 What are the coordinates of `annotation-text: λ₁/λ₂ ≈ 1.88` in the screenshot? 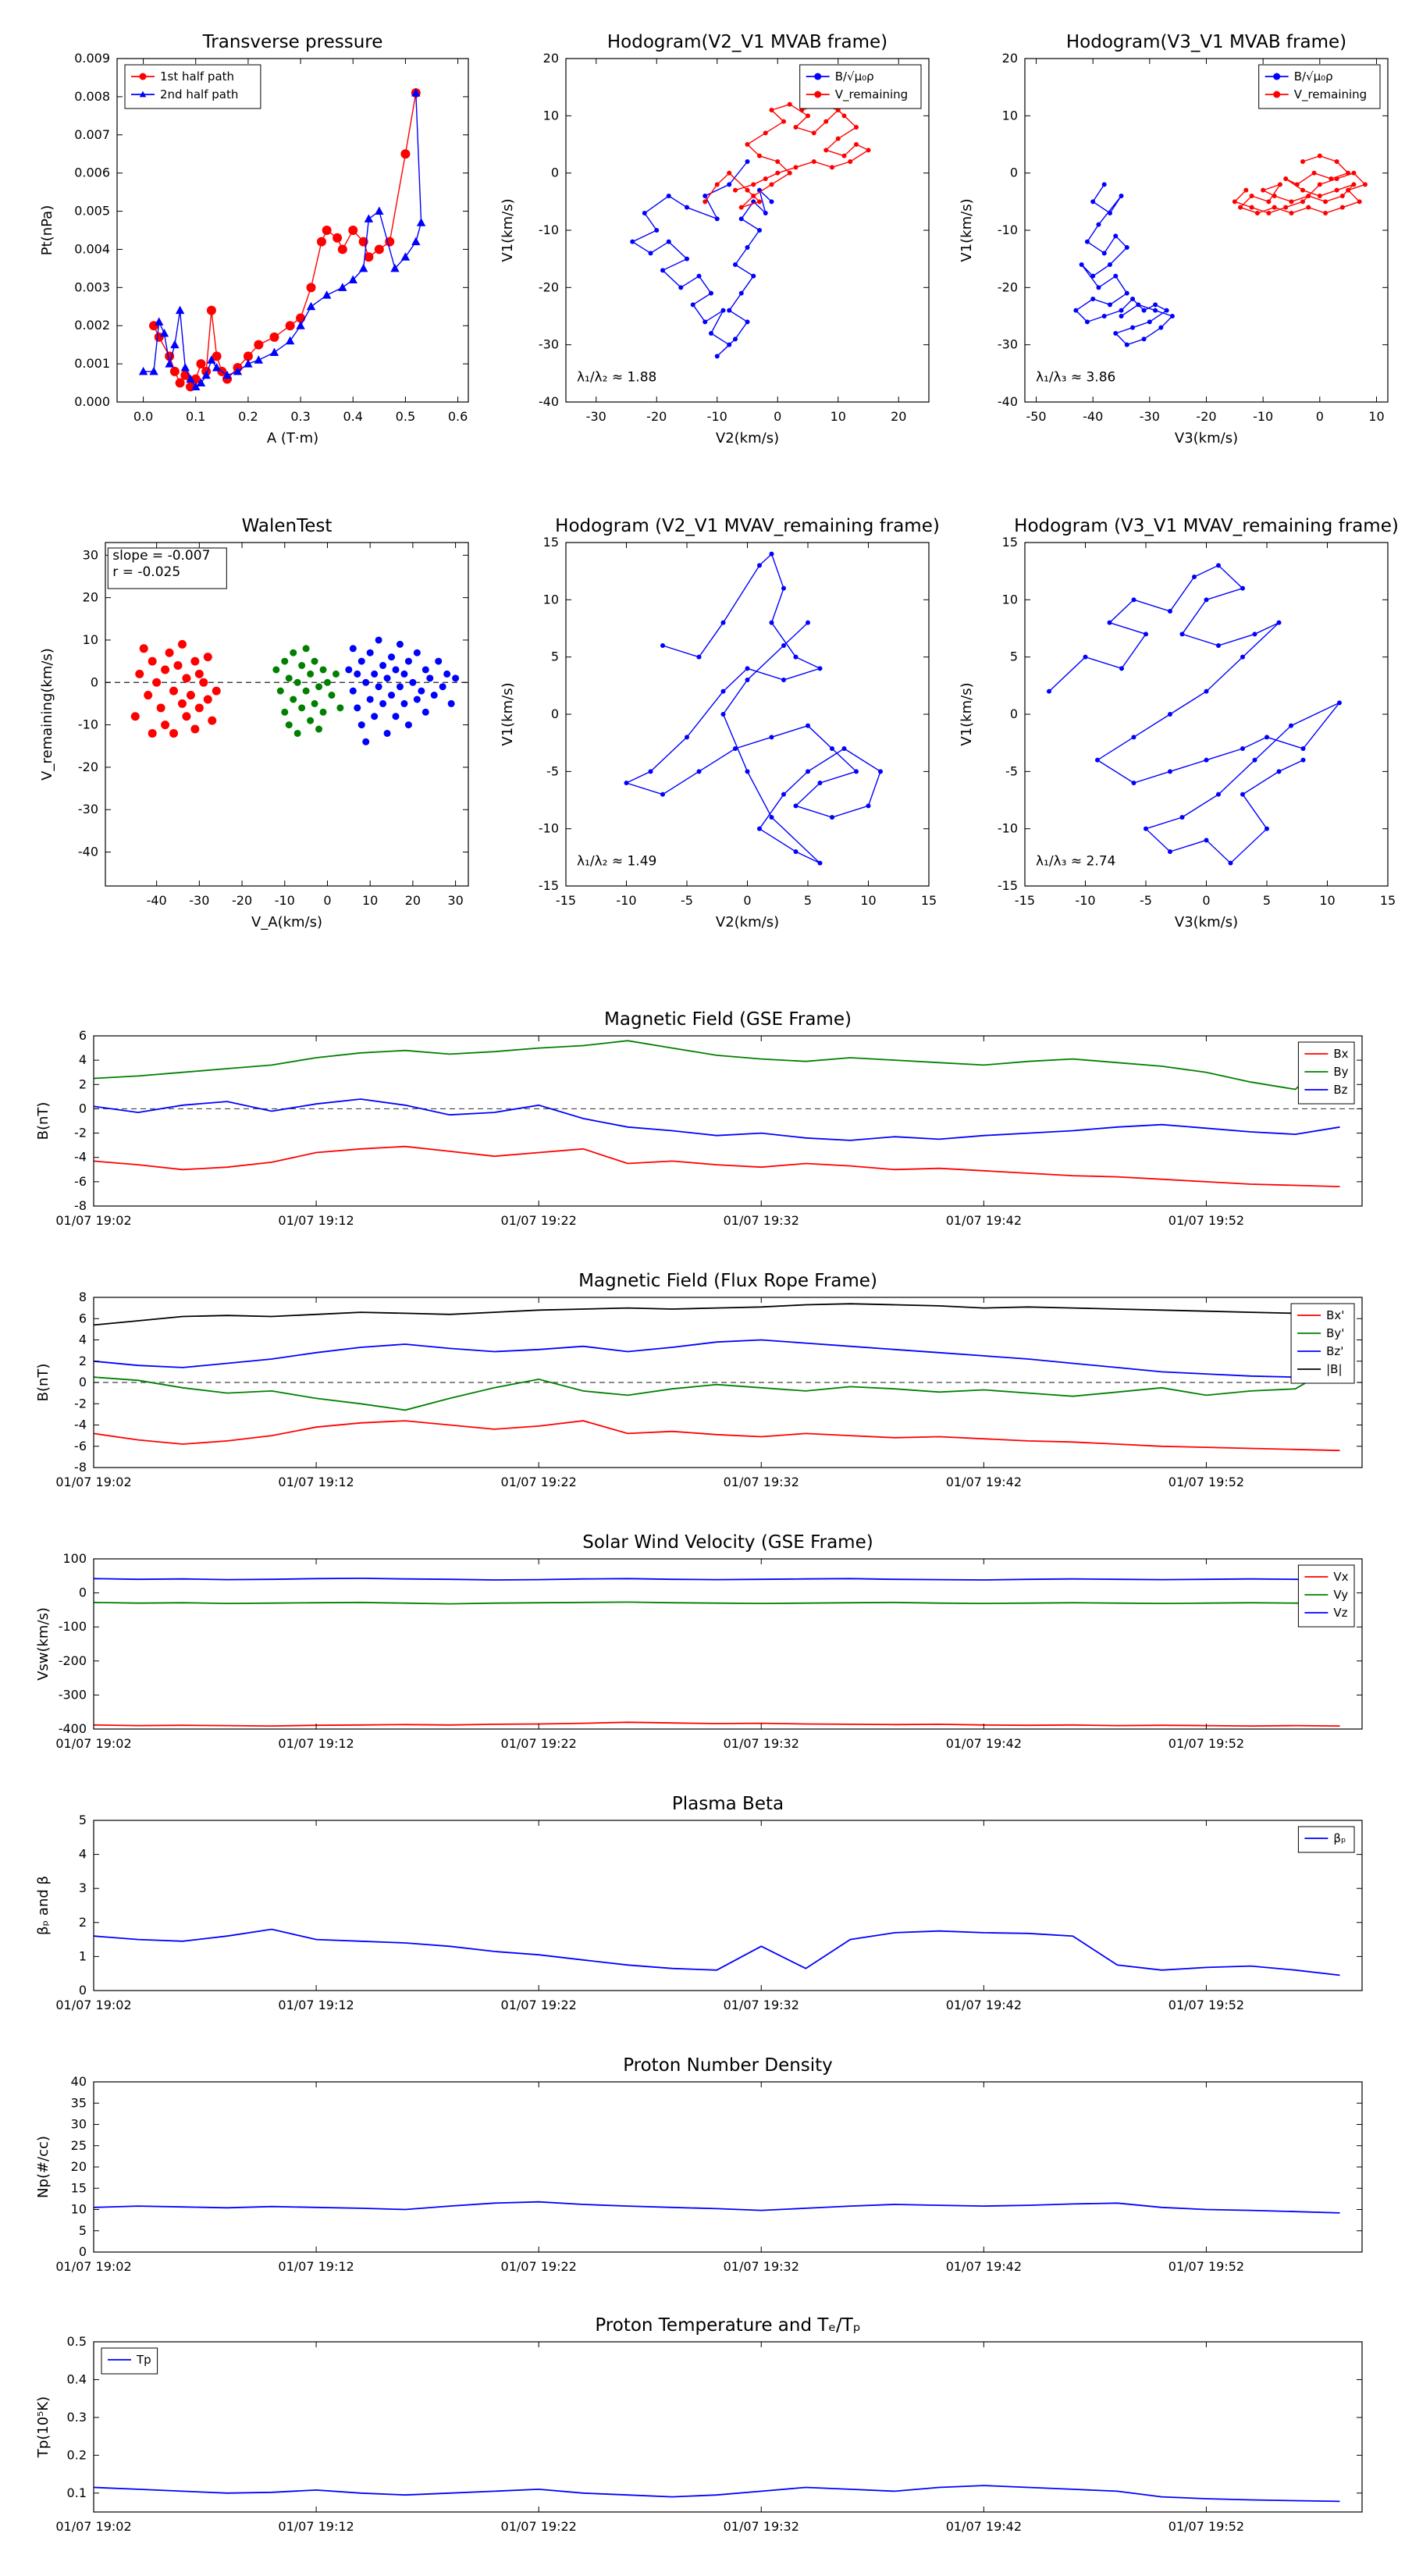 It's located at (616, 378).